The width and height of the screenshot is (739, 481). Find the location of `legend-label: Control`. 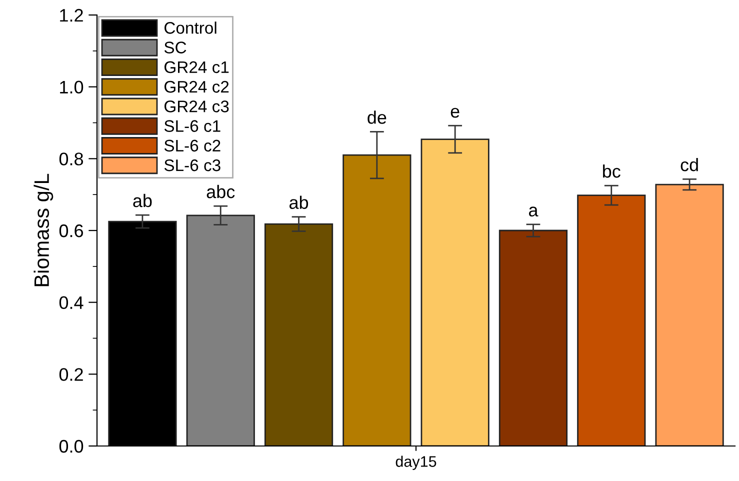

legend-label: Control is located at coordinates (190, 28).